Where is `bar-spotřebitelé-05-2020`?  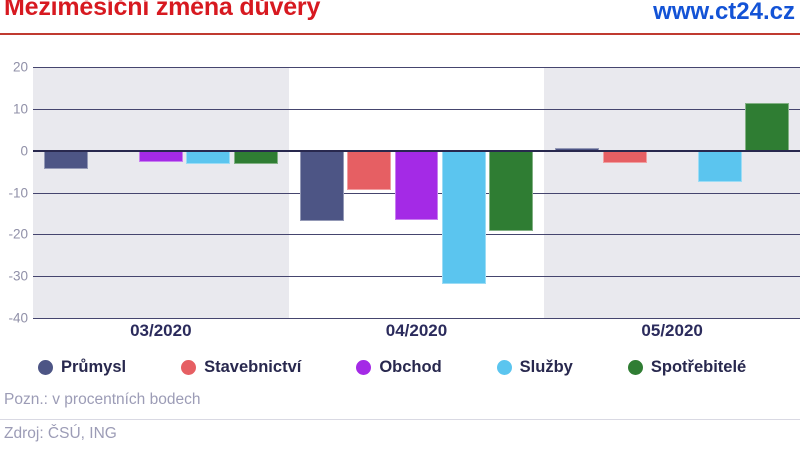 bar-spotřebitelé-05-2020 is located at coordinates (767, 126).